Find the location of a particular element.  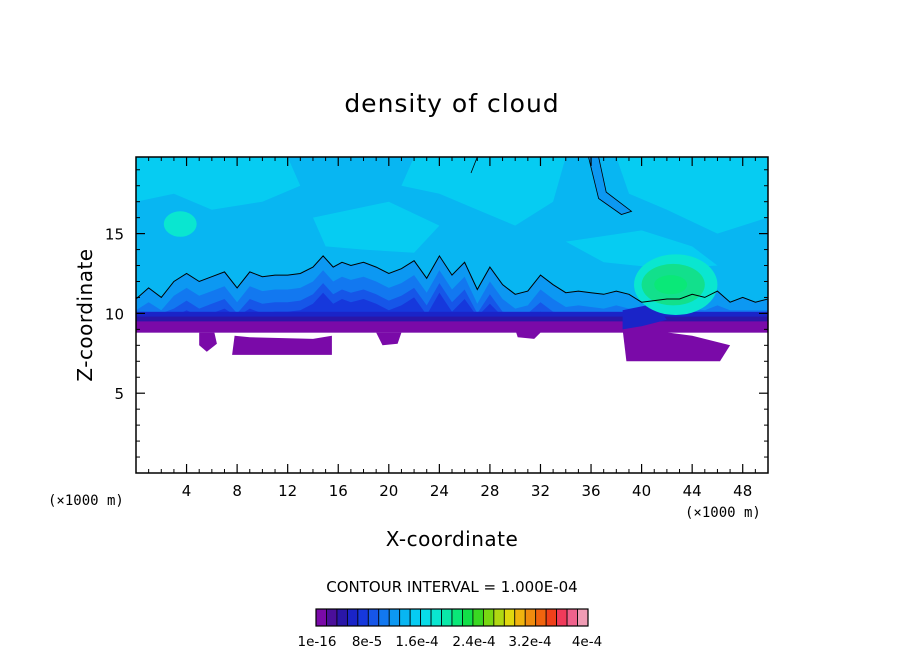

x-tick-label: 36 is located at coordinates (590, 491).